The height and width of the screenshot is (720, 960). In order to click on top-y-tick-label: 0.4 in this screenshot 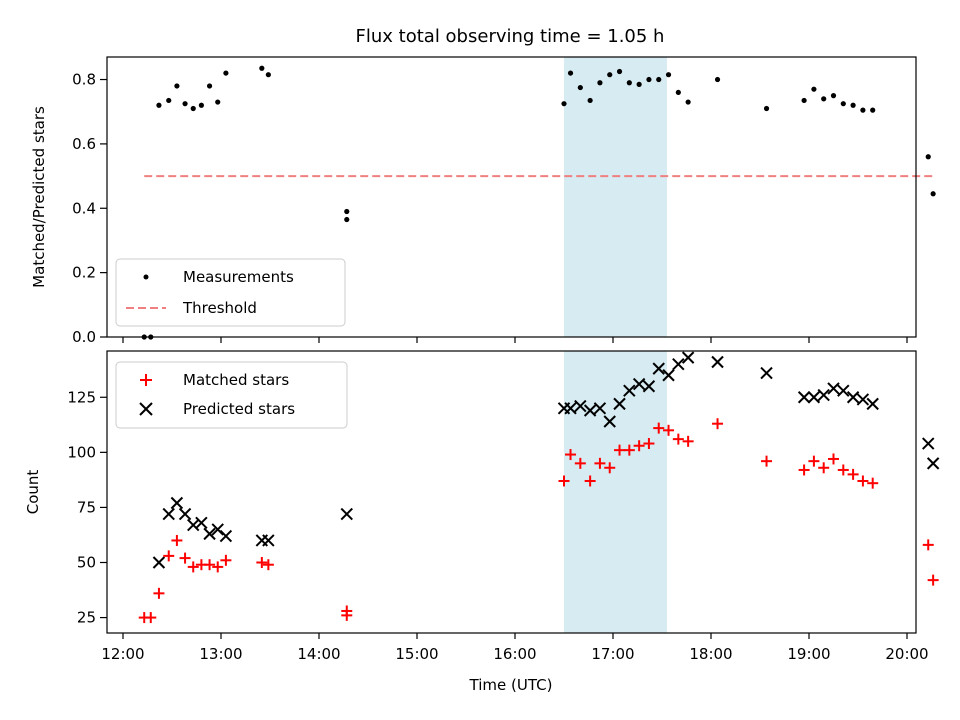, I will do `click(84, 208)`.